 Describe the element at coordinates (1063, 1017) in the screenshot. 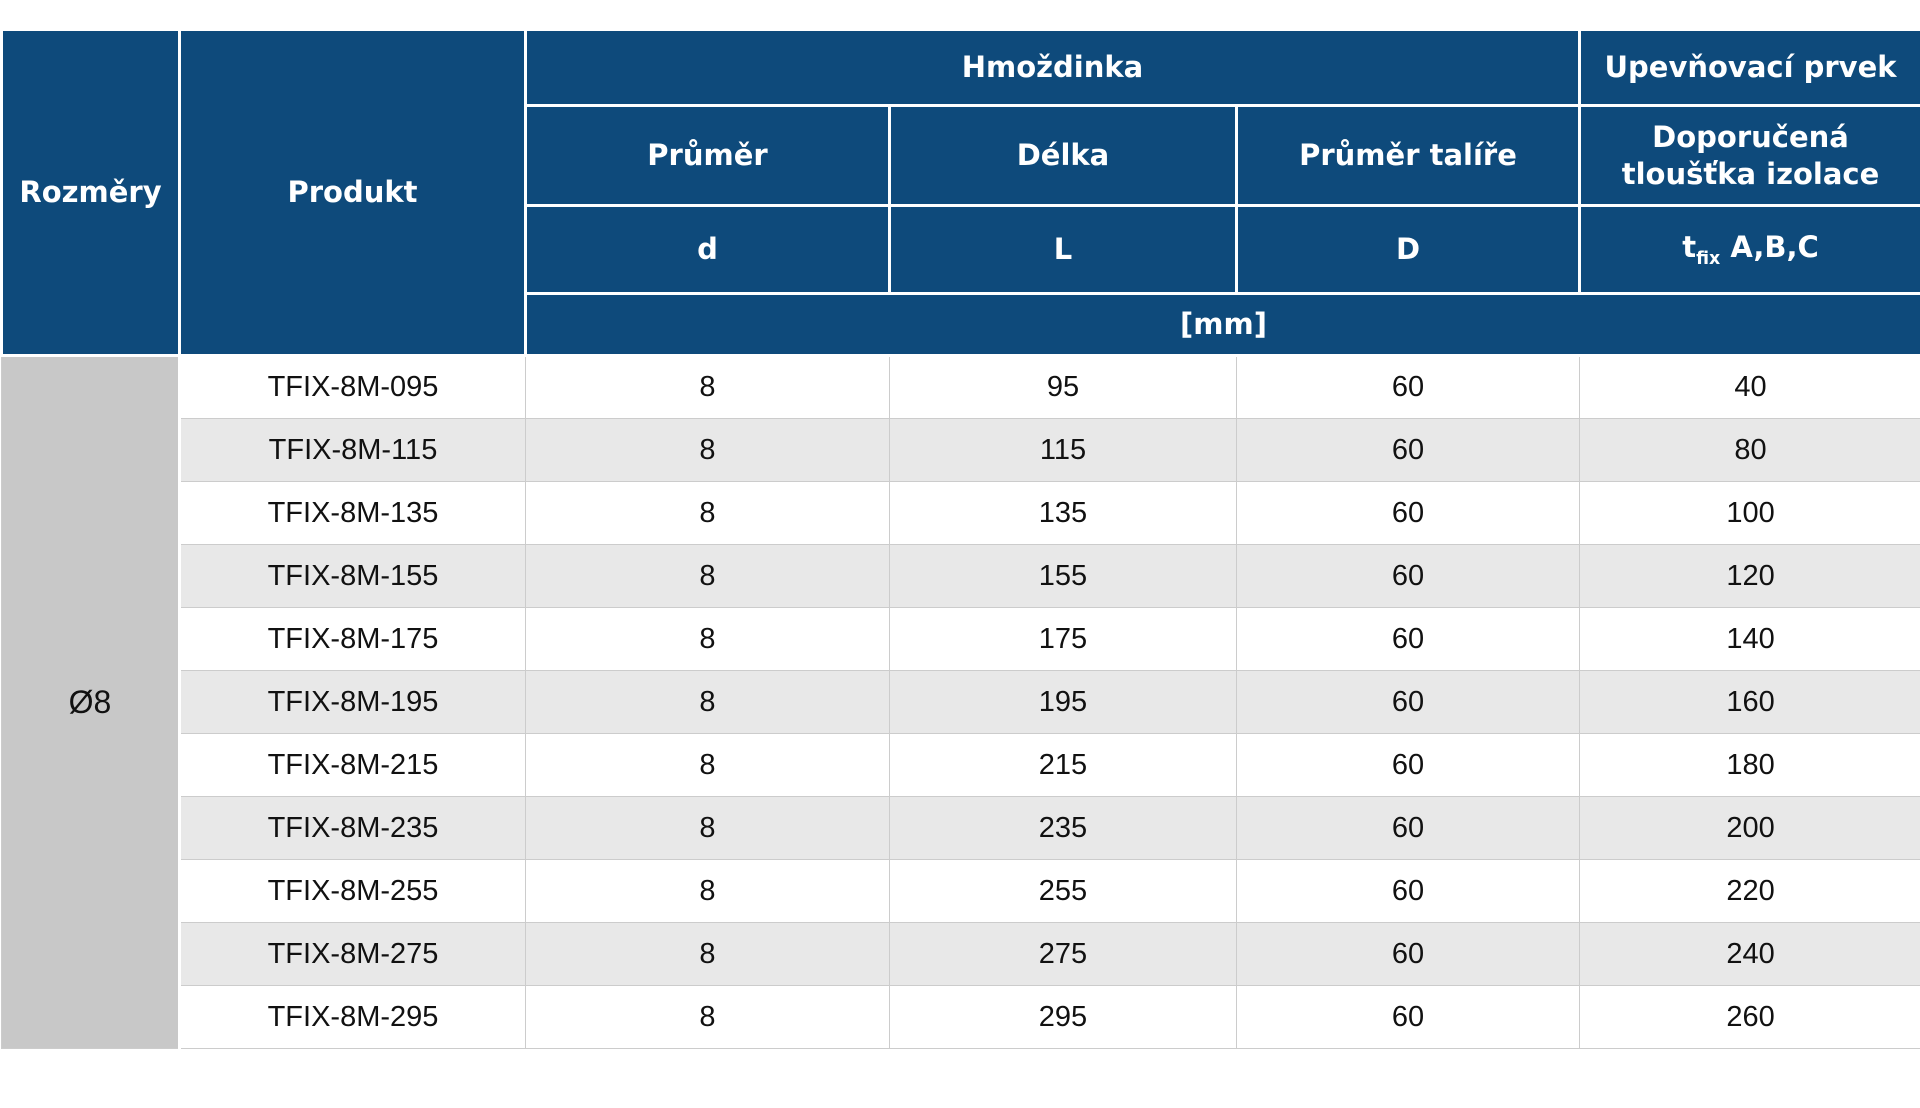

I see `cell-L: 295` at that location.